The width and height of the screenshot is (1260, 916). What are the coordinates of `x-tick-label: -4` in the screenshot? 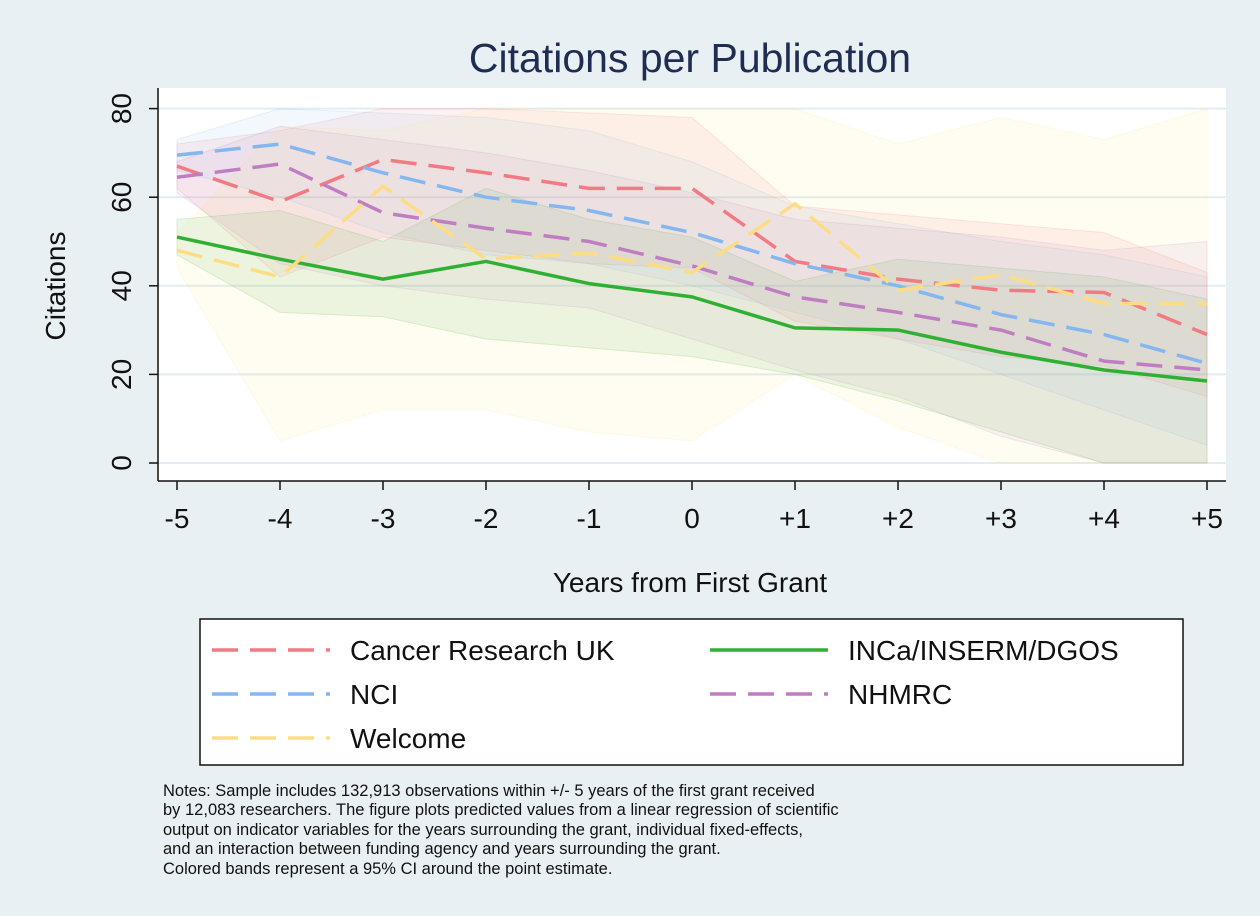 It's located at (280, 518).